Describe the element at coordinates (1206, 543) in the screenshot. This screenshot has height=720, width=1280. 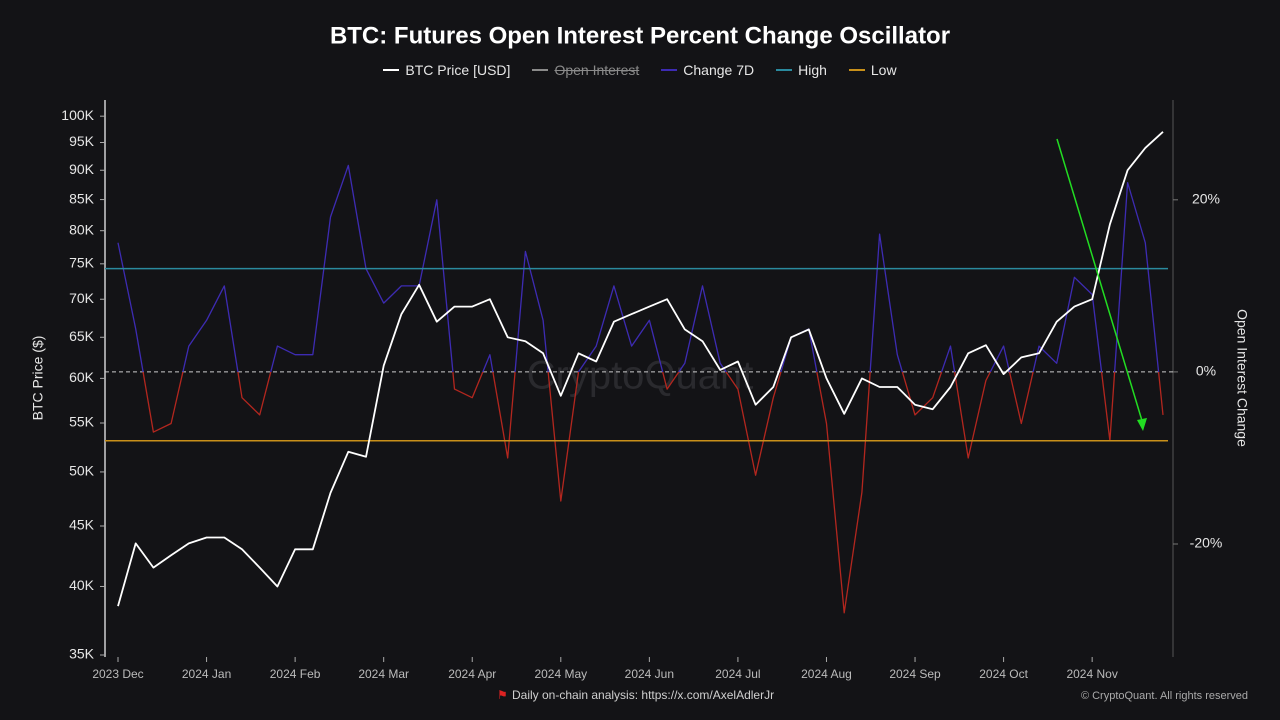
I see `y2-tick-label: -20%` at that location.